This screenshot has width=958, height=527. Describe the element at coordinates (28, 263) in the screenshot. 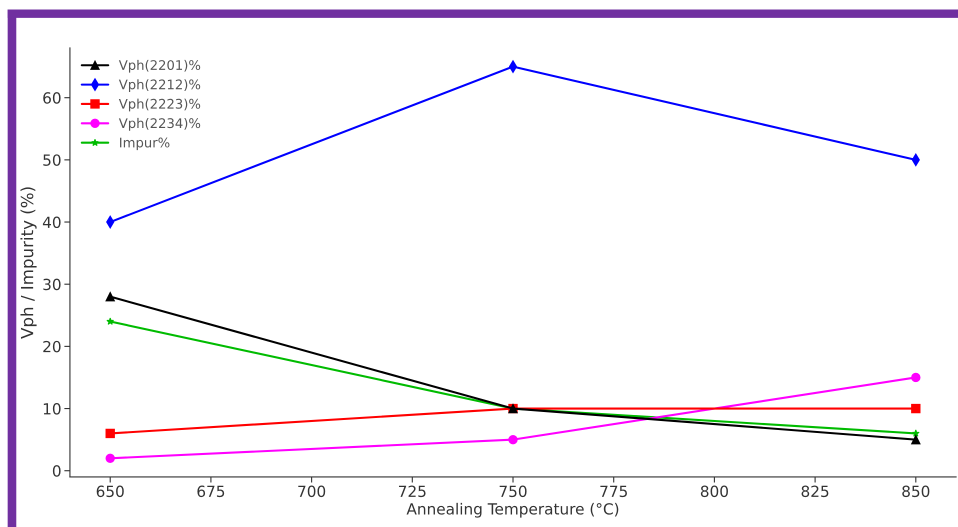

I see `y-axis-title: Vph / Impurity (%)` at that location.